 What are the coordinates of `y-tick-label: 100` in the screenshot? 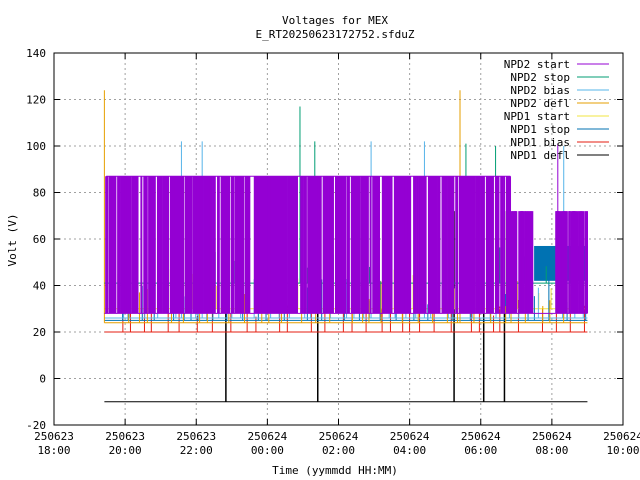 It's located at (36, 146).